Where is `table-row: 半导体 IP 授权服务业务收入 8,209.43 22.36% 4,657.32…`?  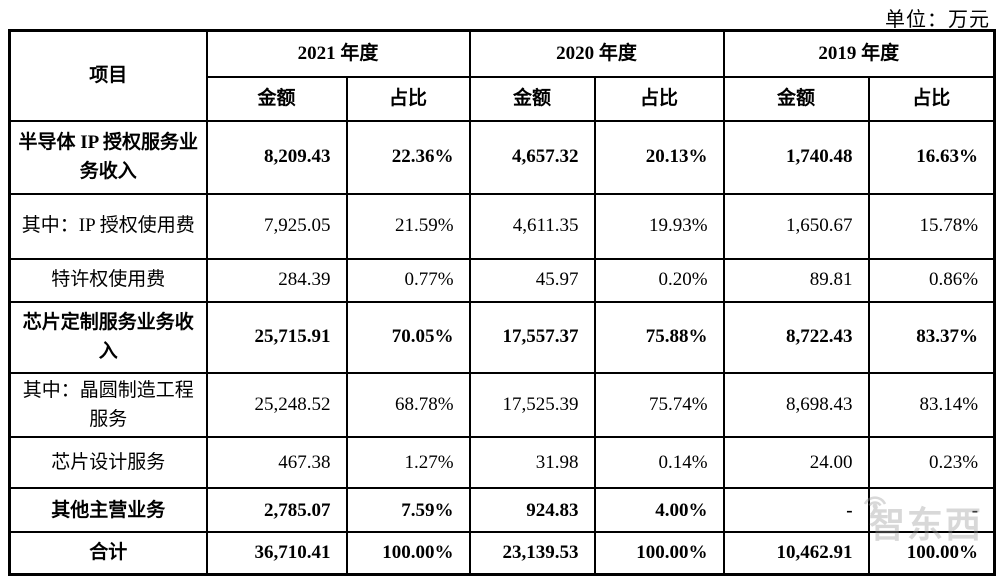 table-row: 半导体 IP 授权服务业务收入 8,209.43 22.36% 4,657.32… is located at coordinates (502, 157).